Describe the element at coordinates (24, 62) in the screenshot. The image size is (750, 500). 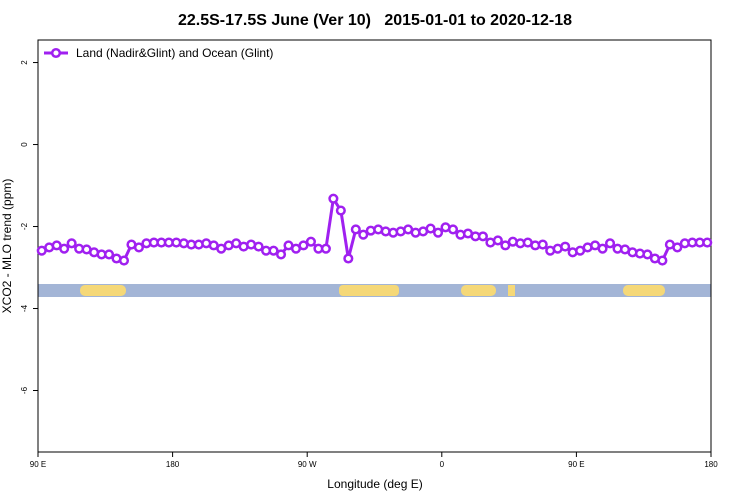
I see `y-tick-label: 2` at that location.